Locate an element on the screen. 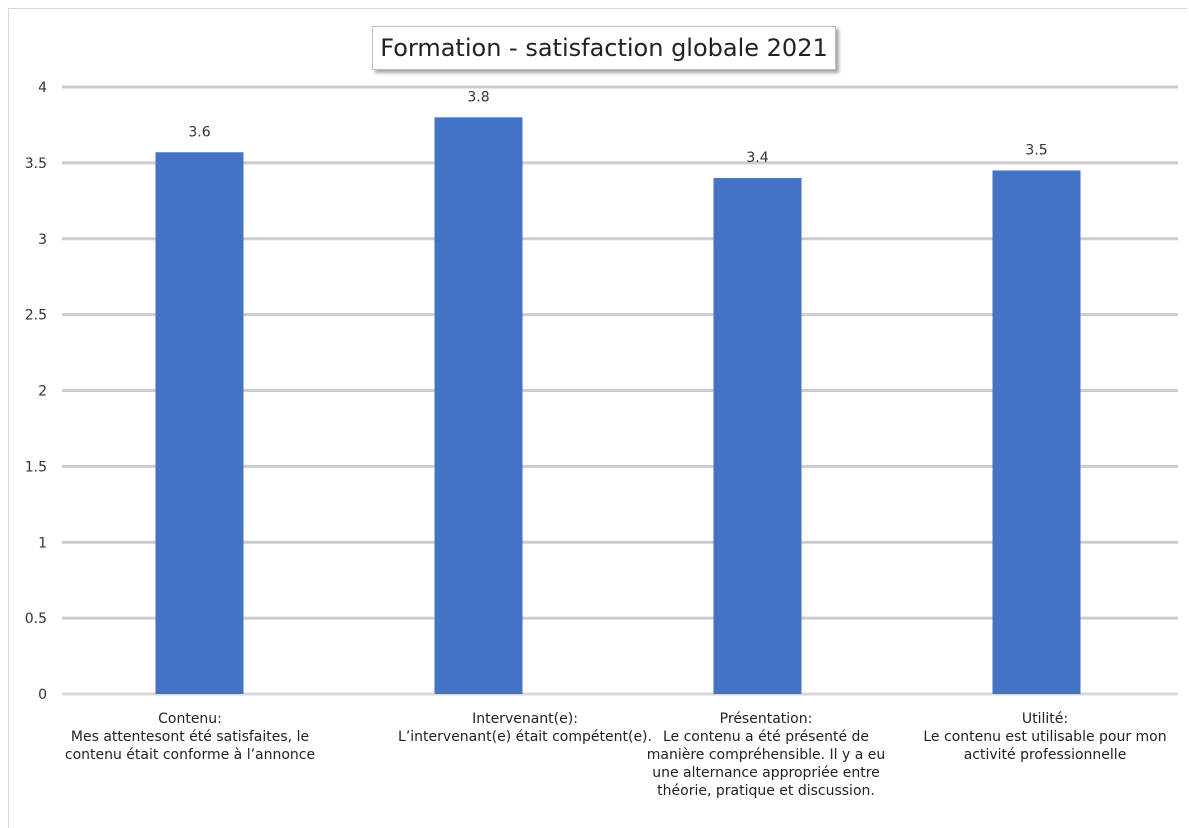 This screenshot has height=828, width=1189. y-tick-label: 4 is located at coordinates (42, 88).